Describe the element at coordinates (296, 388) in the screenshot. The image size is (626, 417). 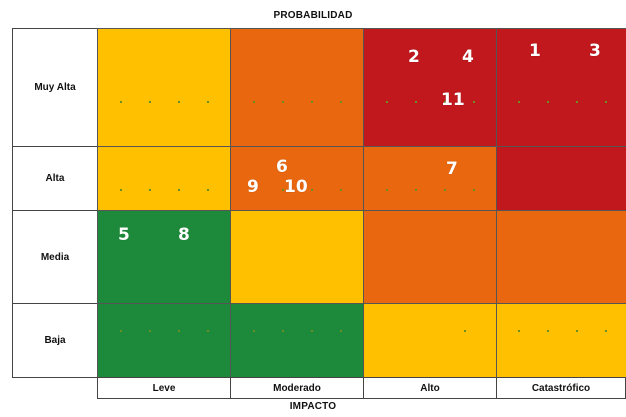
I see `col-label-moderado: Moderado` at that location.